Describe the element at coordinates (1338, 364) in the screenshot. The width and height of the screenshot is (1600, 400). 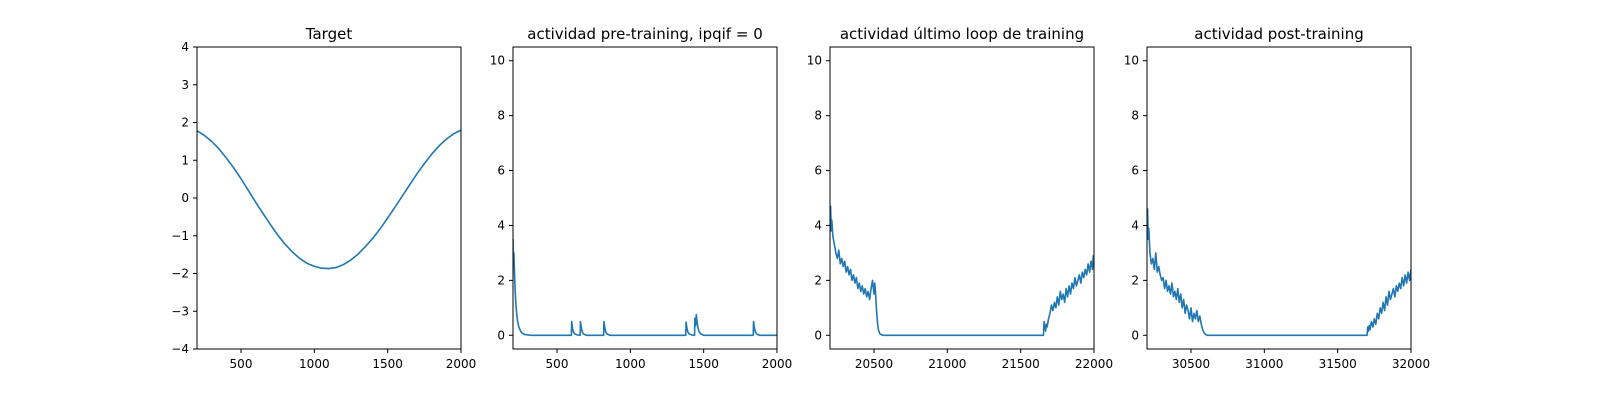
I see `x-tick-label: 31500` at that location.